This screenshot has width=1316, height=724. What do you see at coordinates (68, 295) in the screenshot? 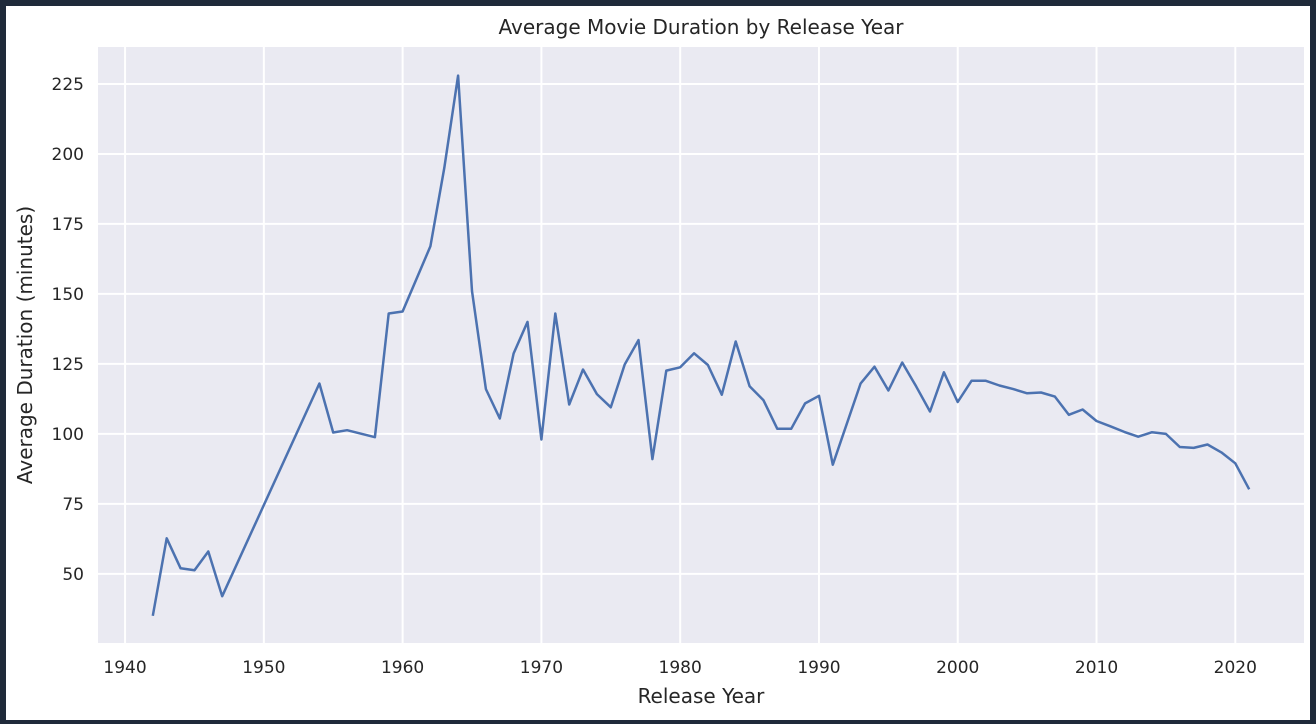
I see `y-tick-label: 150` at bounding box center [68, 295].